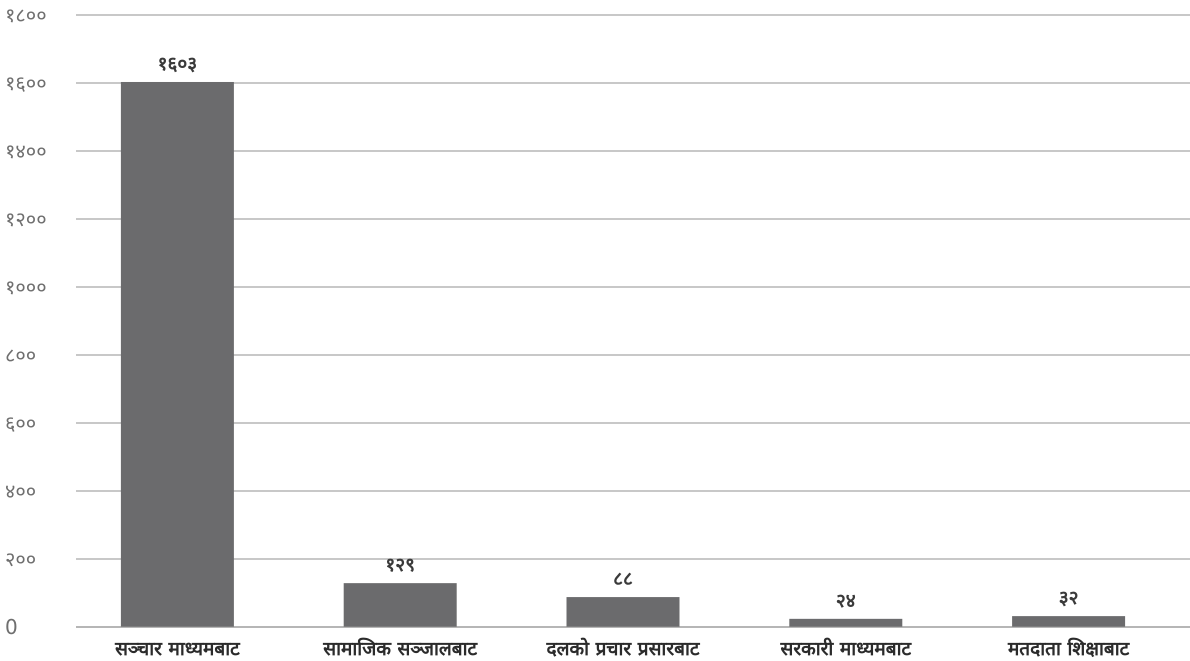  I want to click on y-axis-tick-labels: 0 २०० ४०० ६०० ८०० १००० १२०० १४०० १६०० १८००, so click(26, 321).